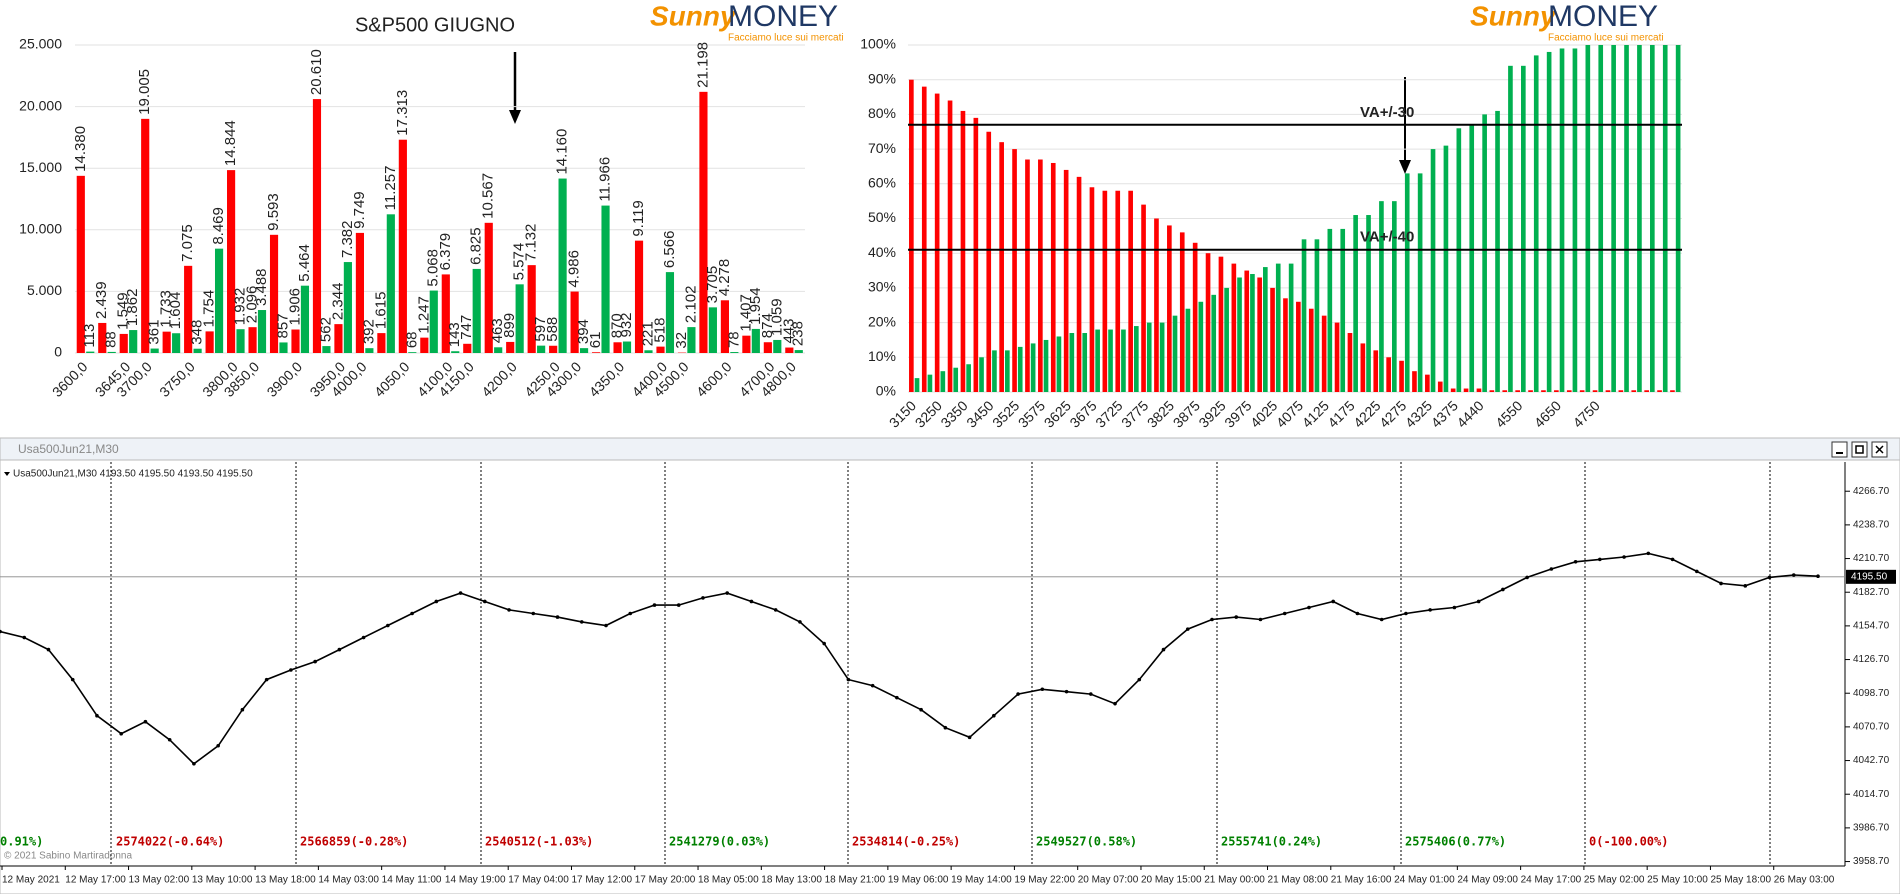 The image size is (1900, 894). I want to click on x-tick-label: 3775, so click(1134, 413).